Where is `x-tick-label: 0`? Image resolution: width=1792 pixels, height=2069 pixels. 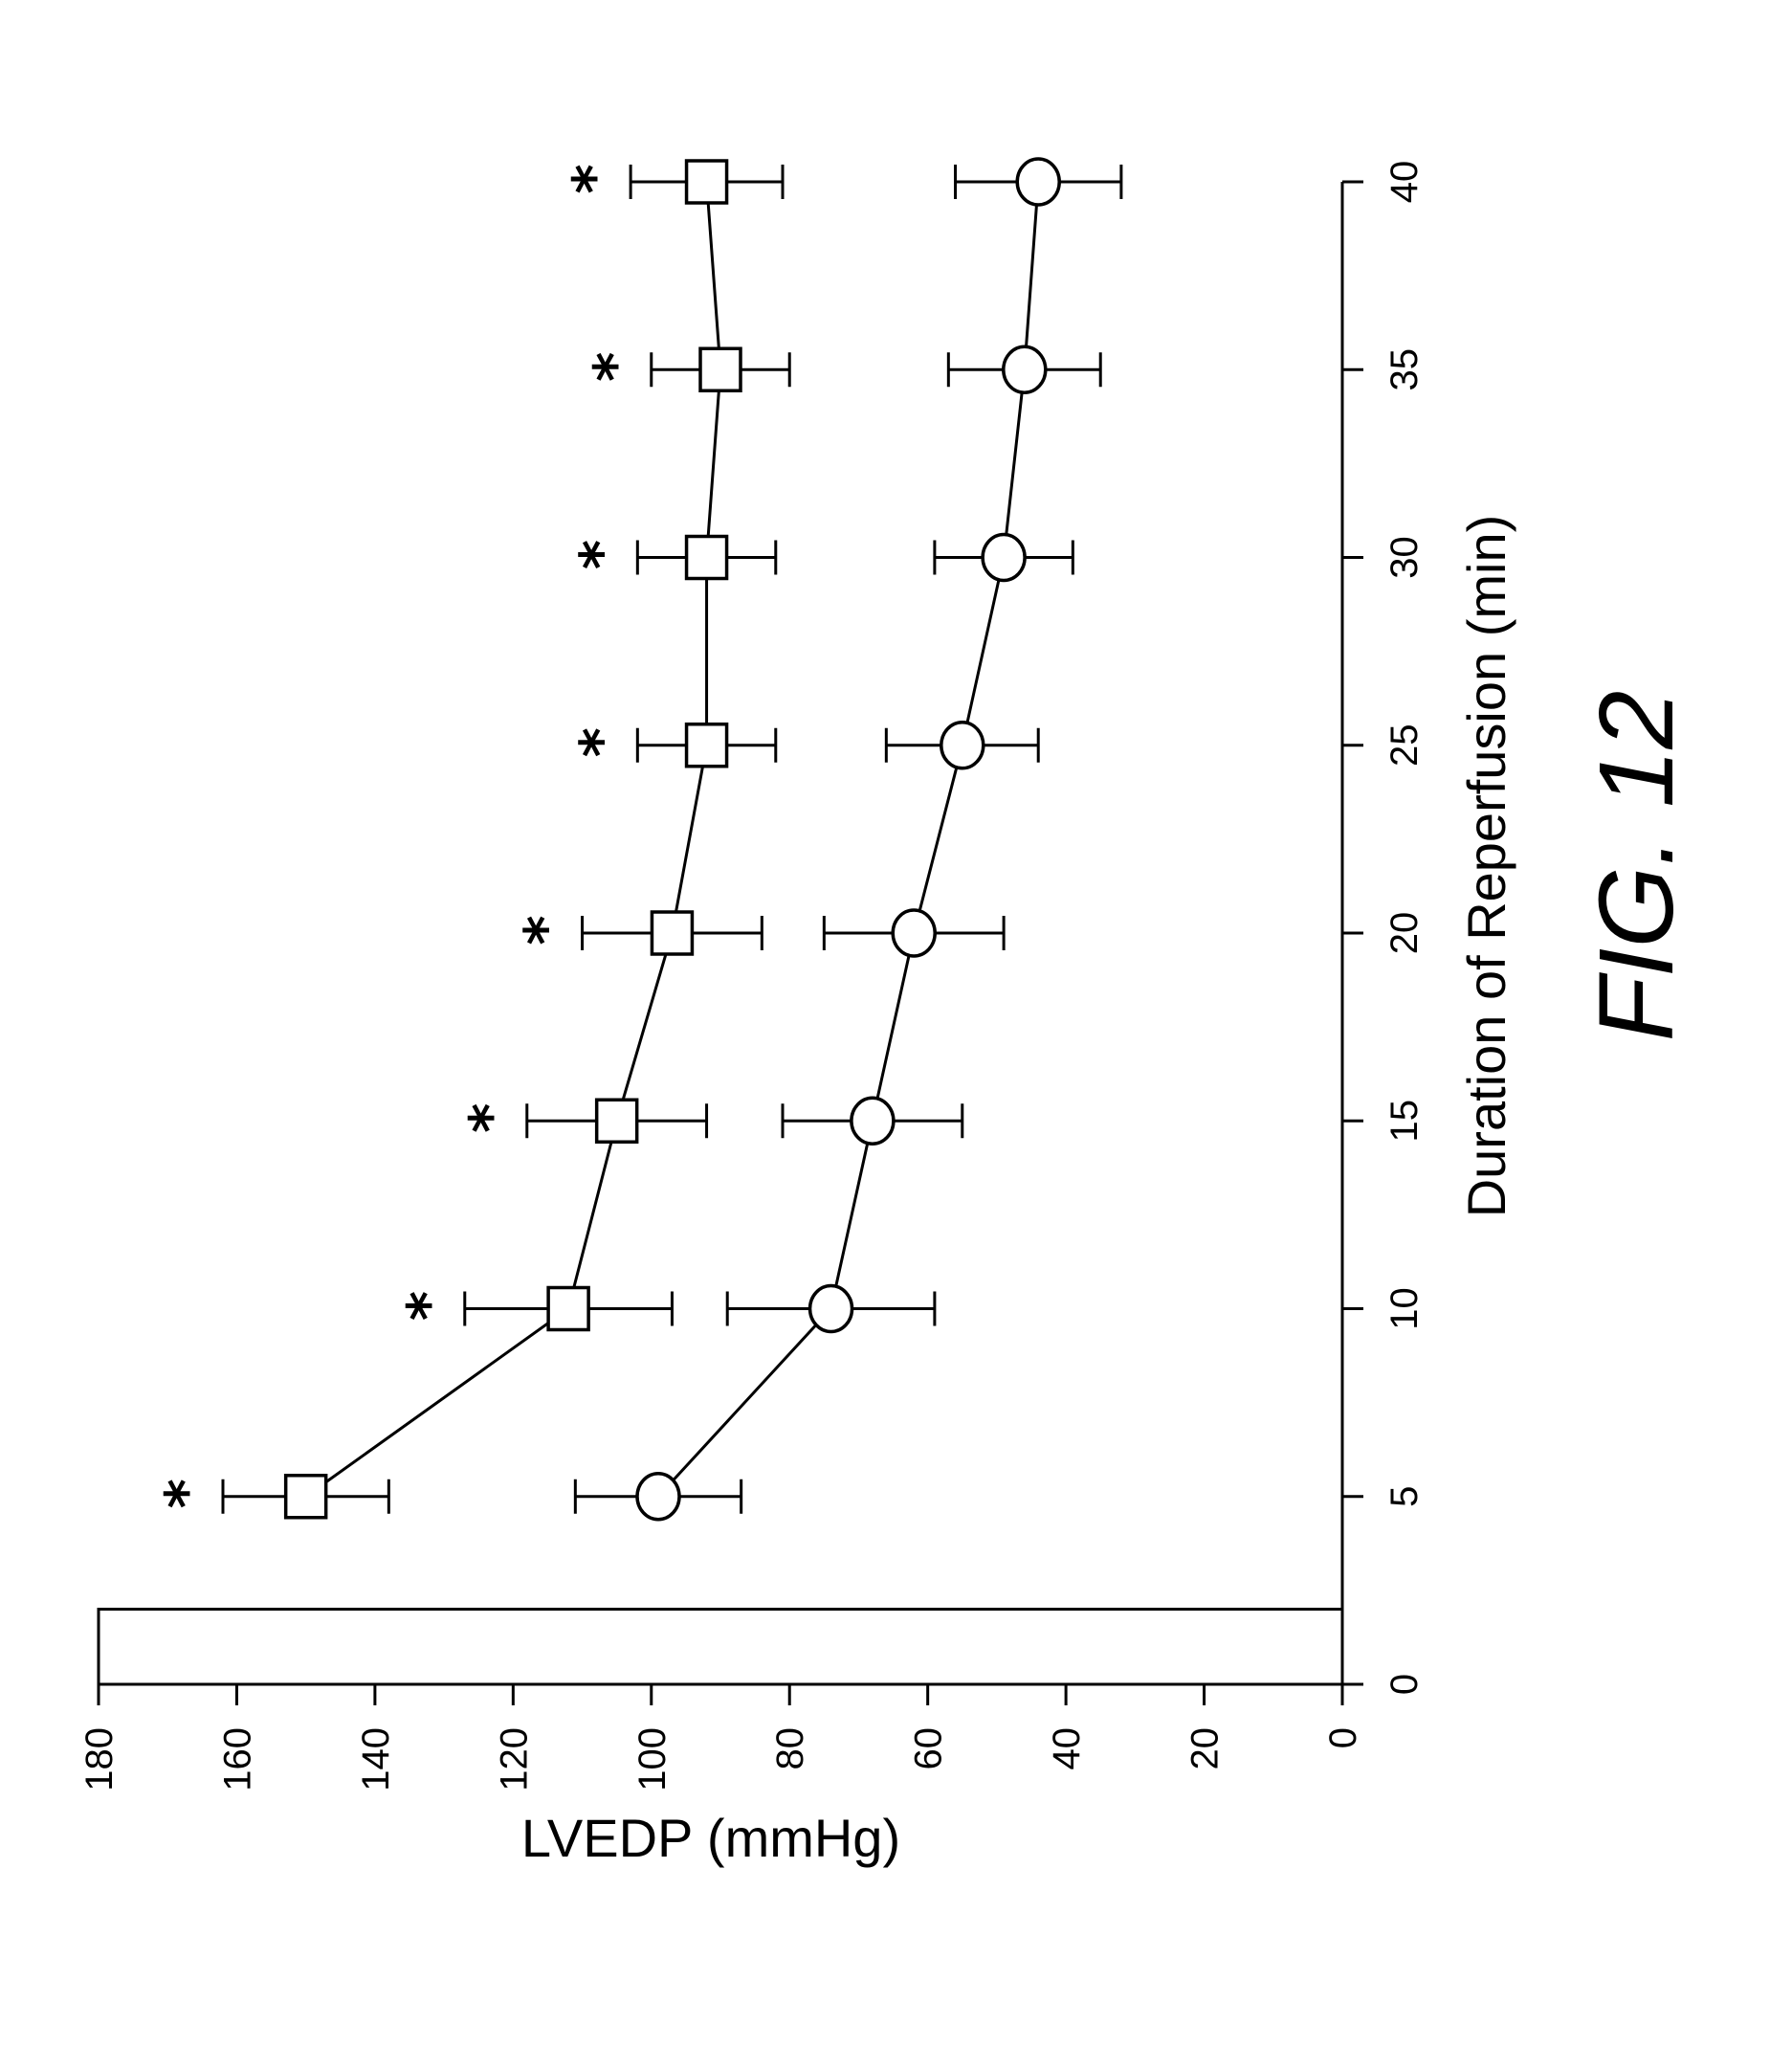 x-tick-label: 0 is located at coordinates (1404, 1684).